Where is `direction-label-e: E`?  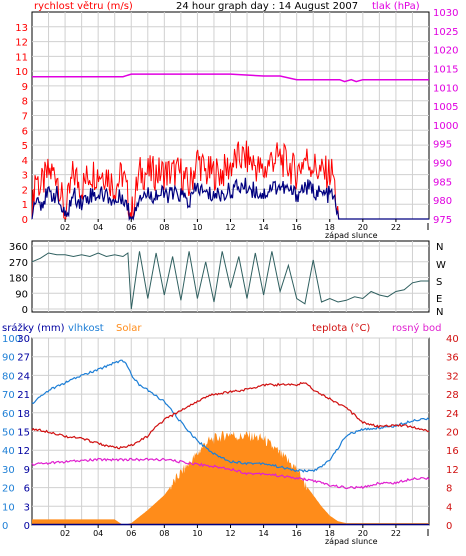
direction-label-e: E is located at coordinates (439, 299).